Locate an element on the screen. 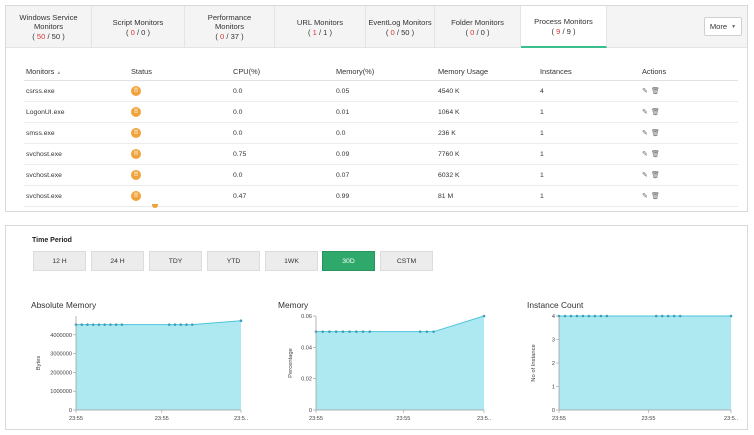 This screenshot has width=754, height=435. memory-value: 0.05 is located at coordinates (343, 91).